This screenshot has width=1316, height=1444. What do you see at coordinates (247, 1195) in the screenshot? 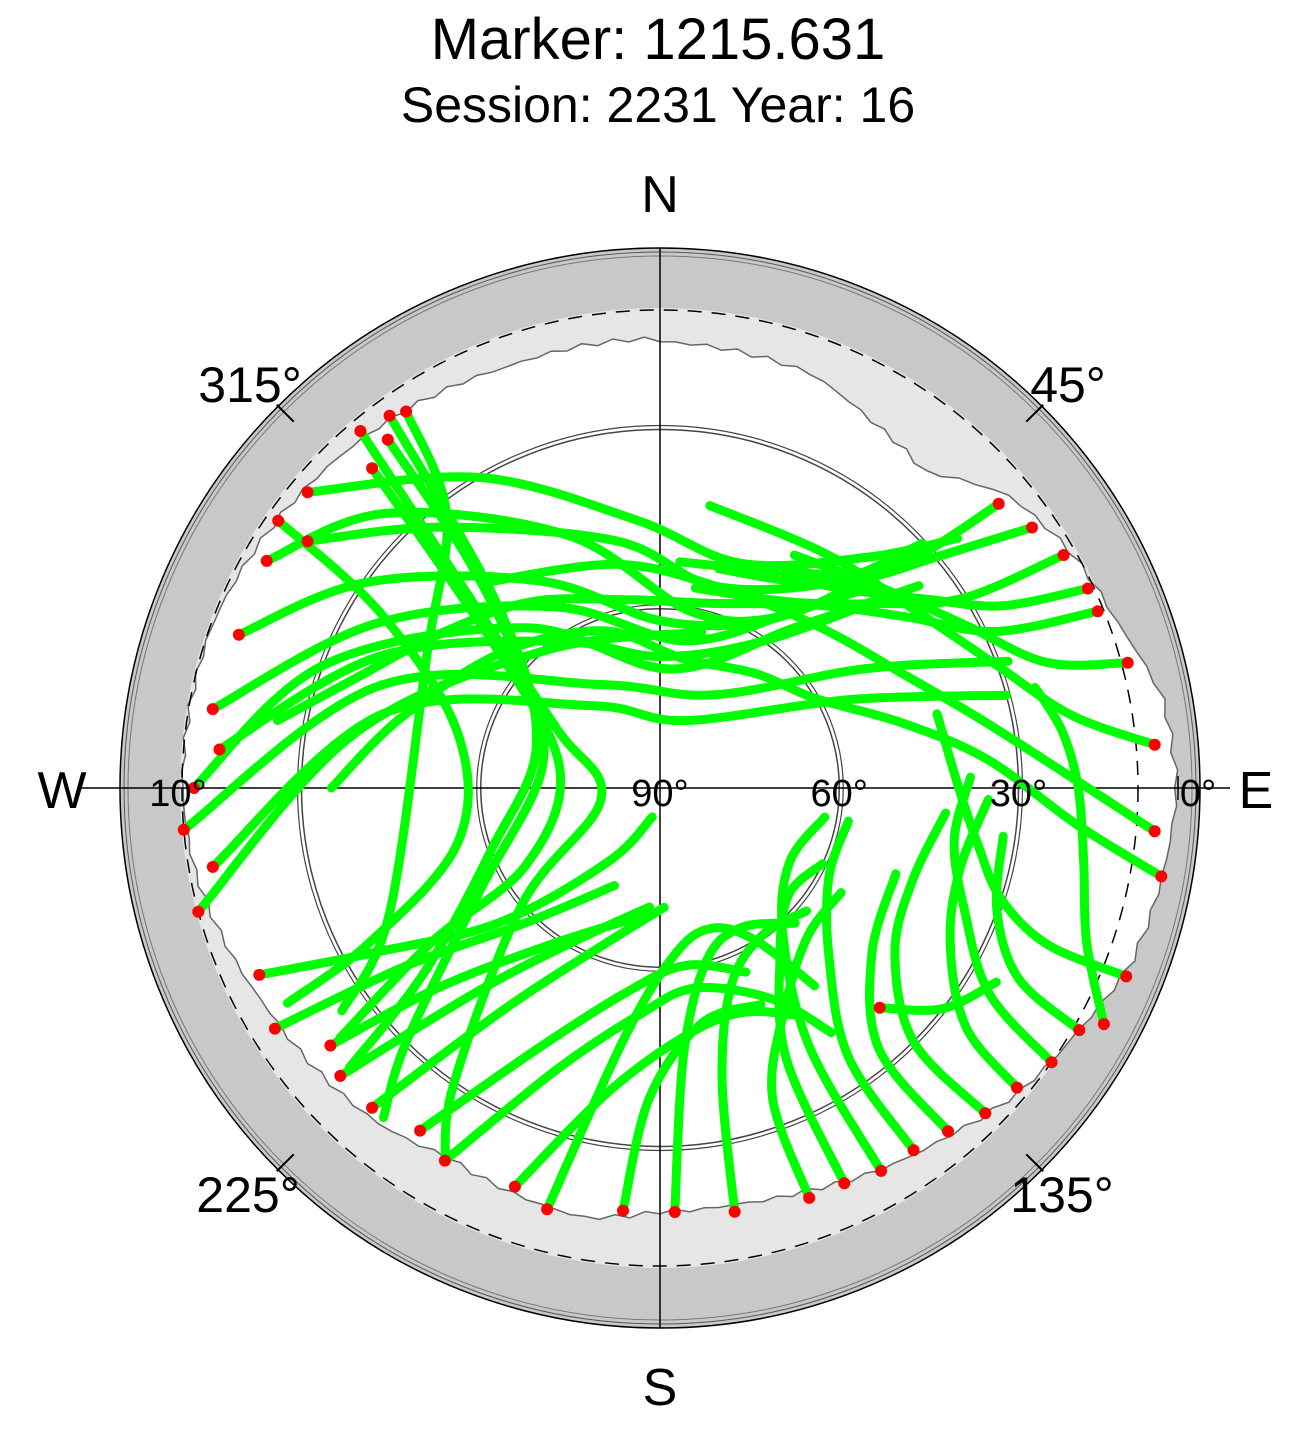
I see `label-azimuth-225: 225°` at bounding box center [247, 1195].